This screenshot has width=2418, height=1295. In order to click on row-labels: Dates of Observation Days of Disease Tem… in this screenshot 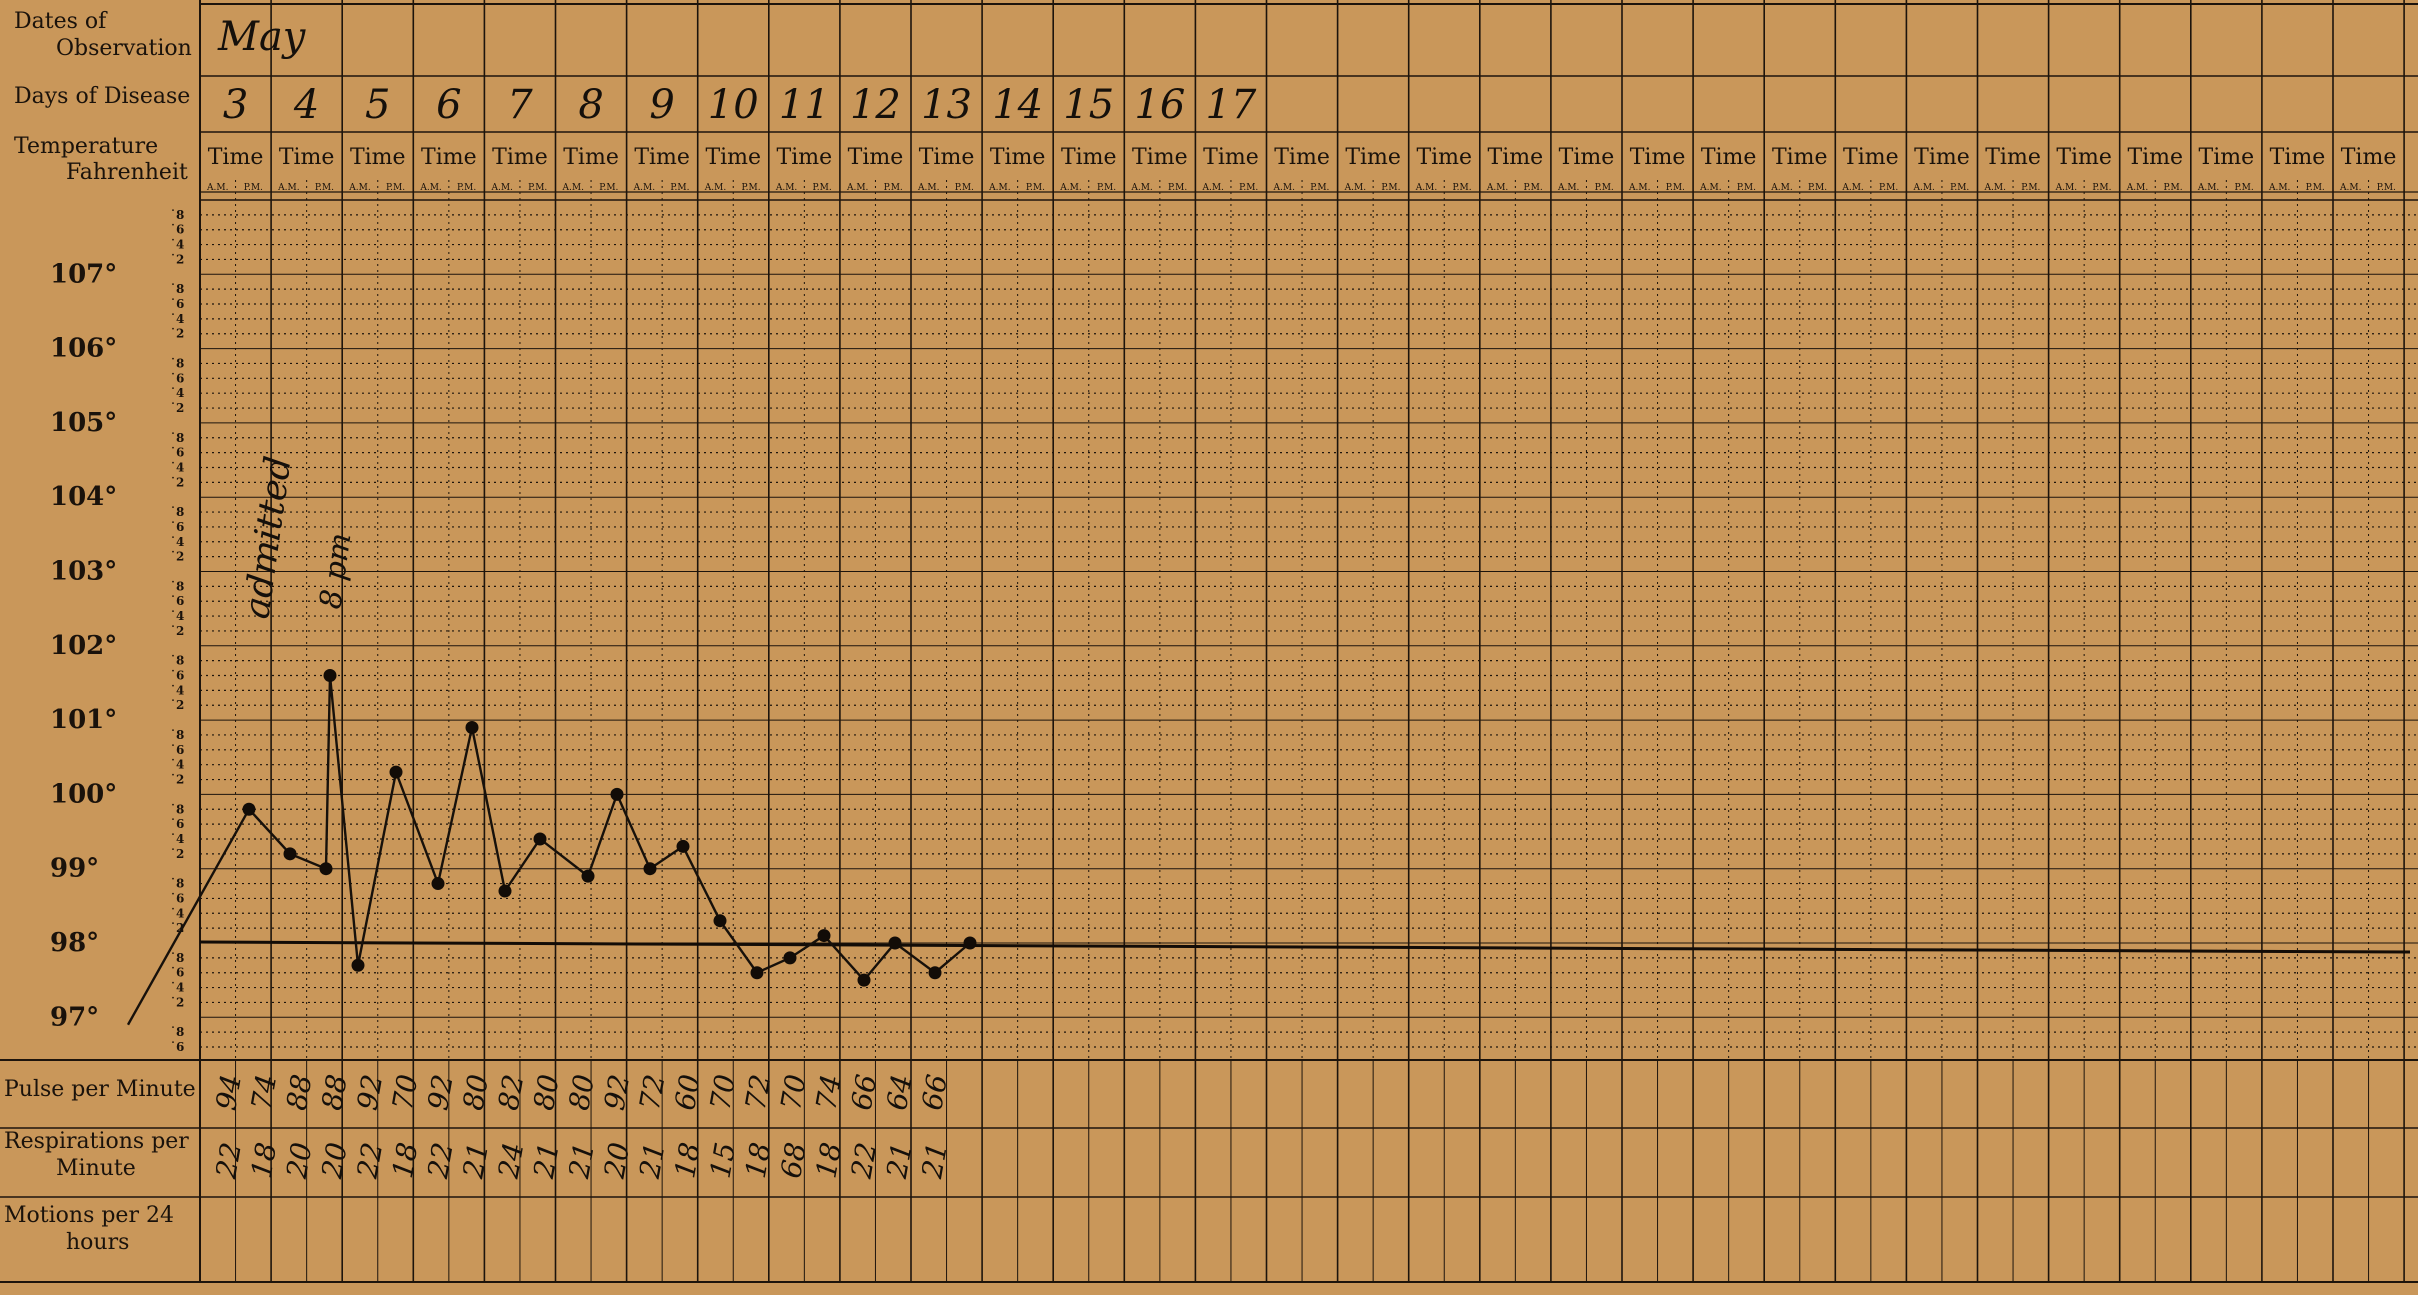, I will do `click(100, 632)`.